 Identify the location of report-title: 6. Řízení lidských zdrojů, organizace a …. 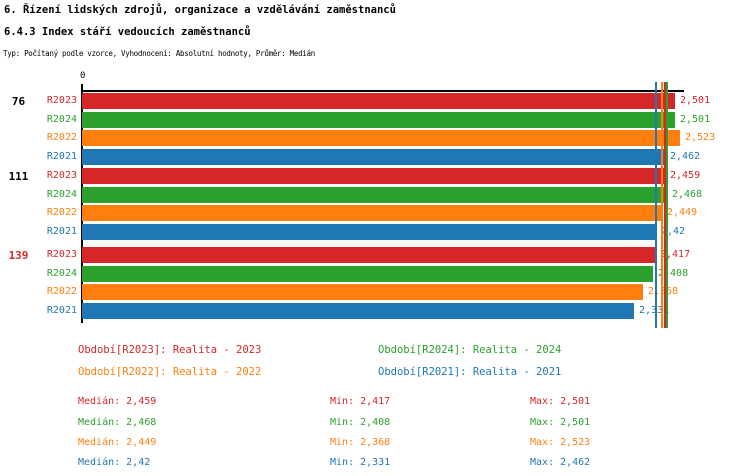
(200, 10).